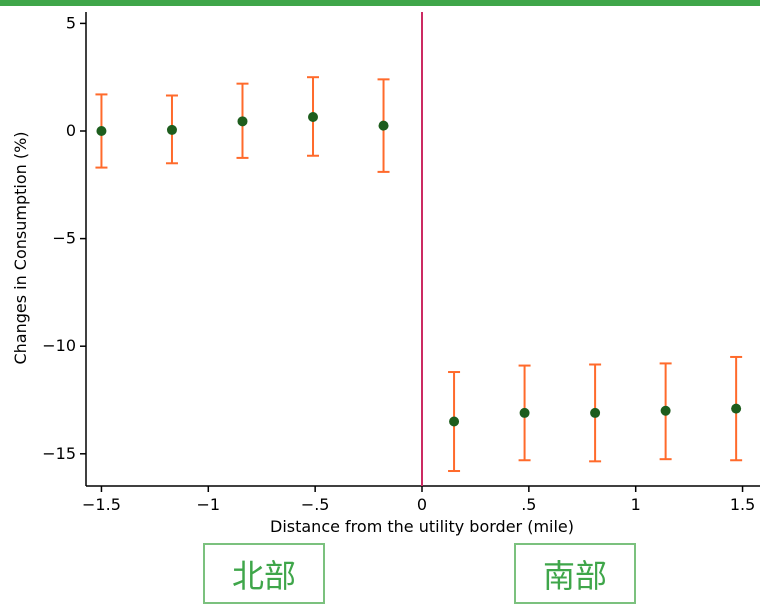  Describe the element at coordinates (264, 573) in the screenshot. I see `north-region-label: 北部` at that location.